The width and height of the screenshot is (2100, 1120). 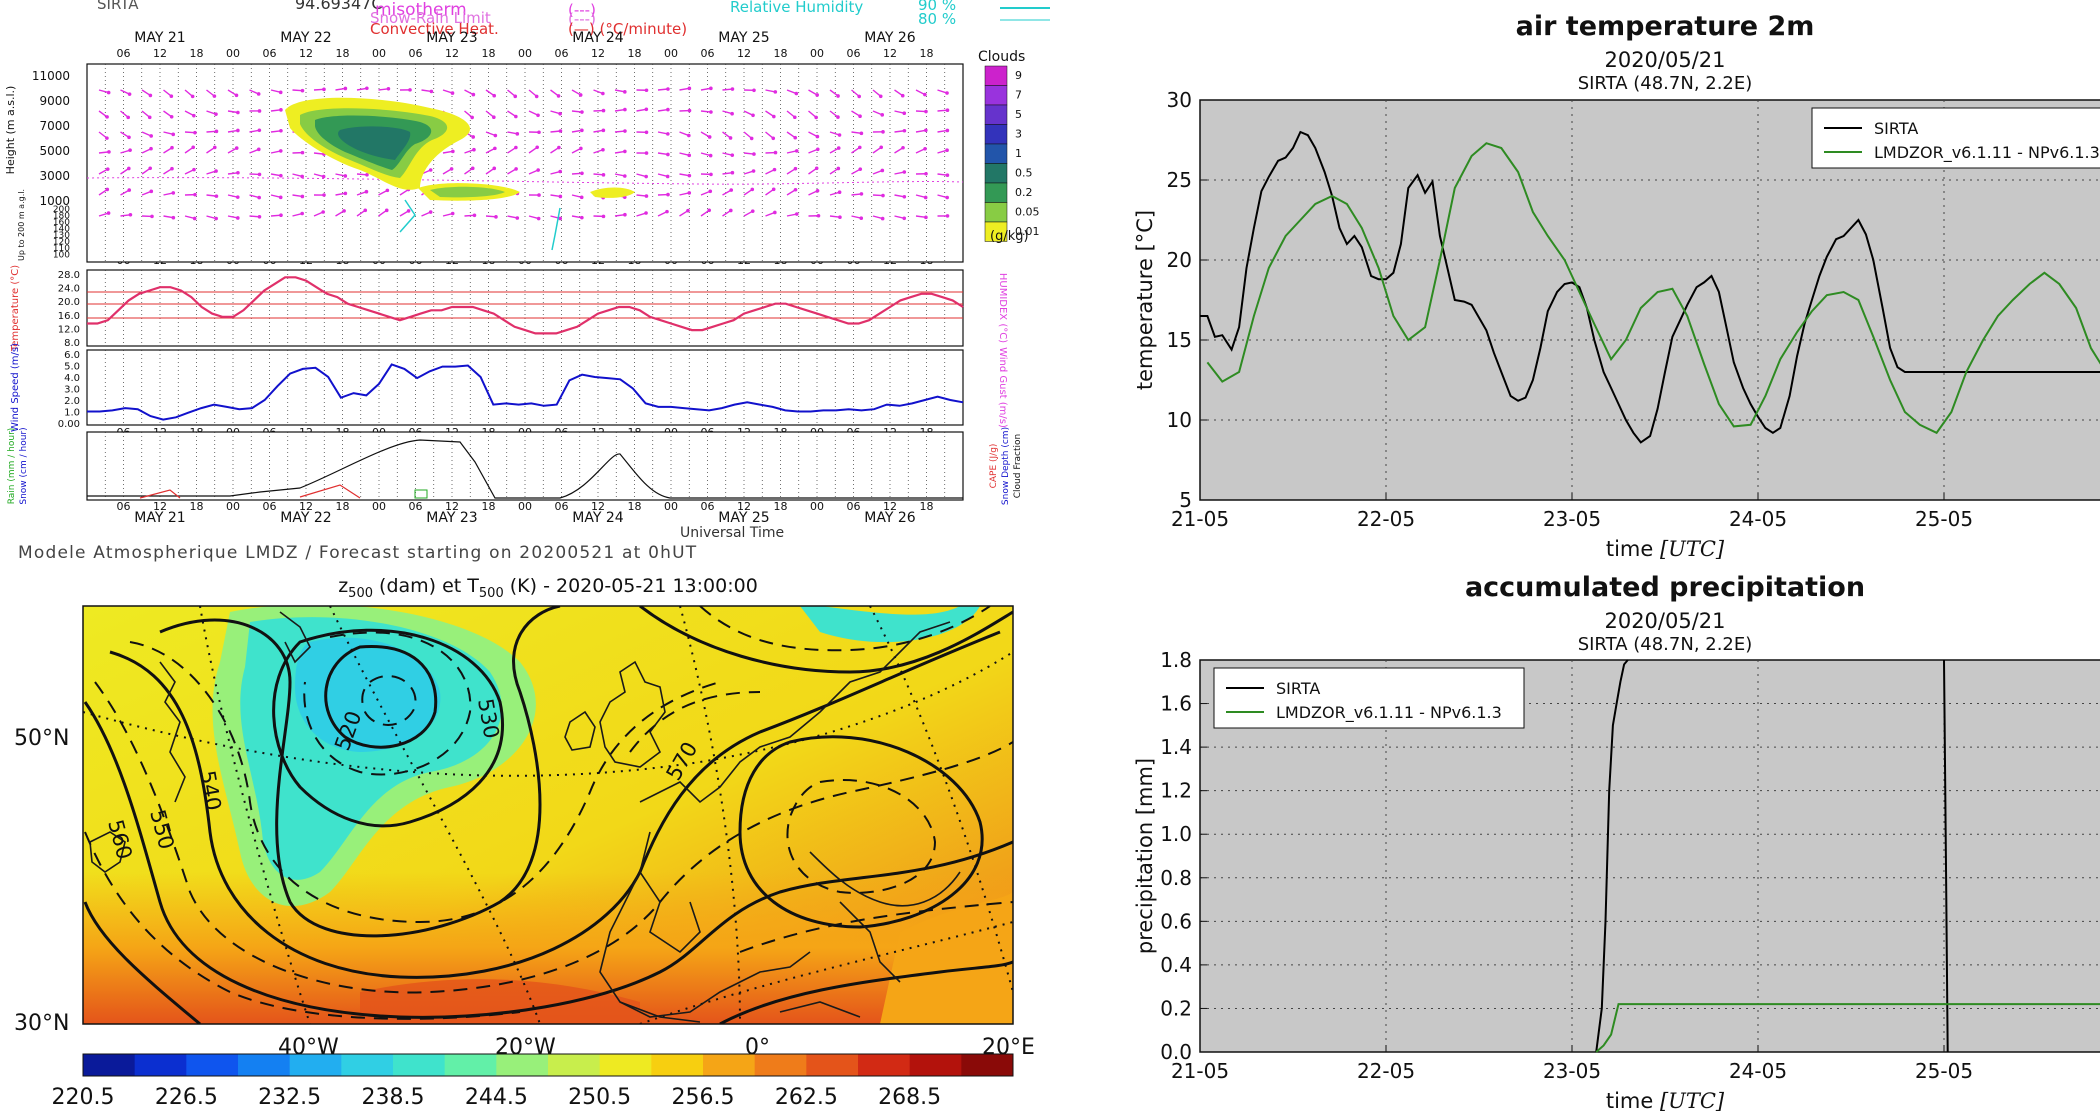 What do you see at coordinates (1179, 340) in the screenshot?
I see `y-tick-label: 15` at bounding box center [1179, 340].